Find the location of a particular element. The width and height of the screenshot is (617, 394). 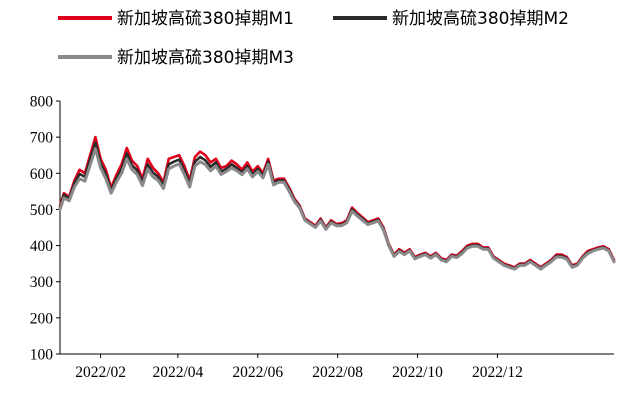

y-tick-label: 700 is located at coordinates (42, 138).